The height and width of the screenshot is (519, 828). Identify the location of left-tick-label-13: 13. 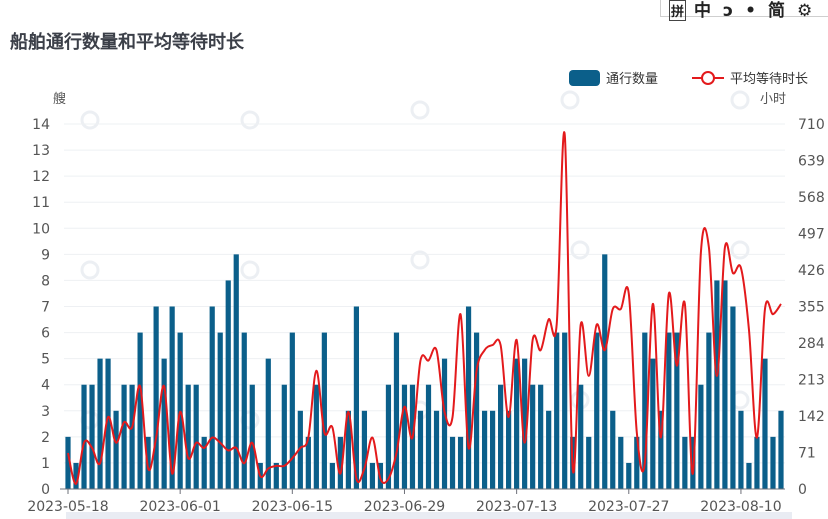
(41, 151).